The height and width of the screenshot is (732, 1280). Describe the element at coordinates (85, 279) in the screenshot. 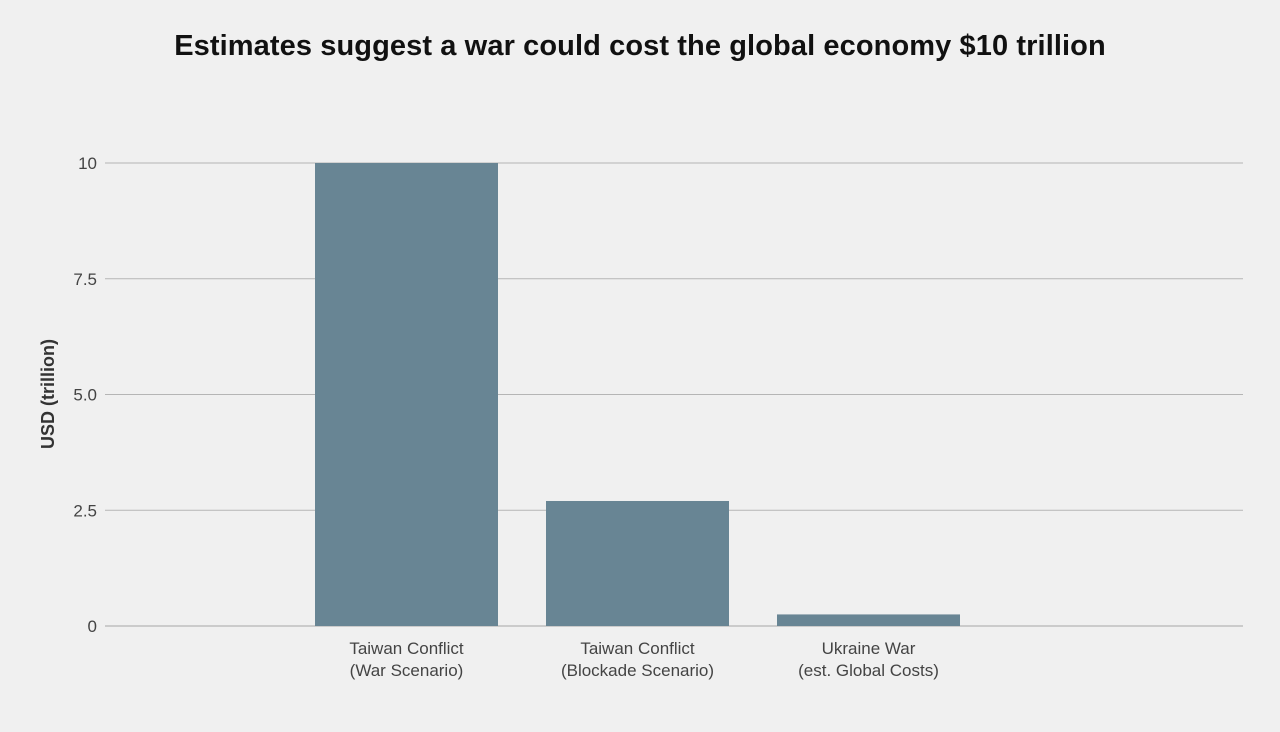

I see `y-tick-label: 7.5` at that location.